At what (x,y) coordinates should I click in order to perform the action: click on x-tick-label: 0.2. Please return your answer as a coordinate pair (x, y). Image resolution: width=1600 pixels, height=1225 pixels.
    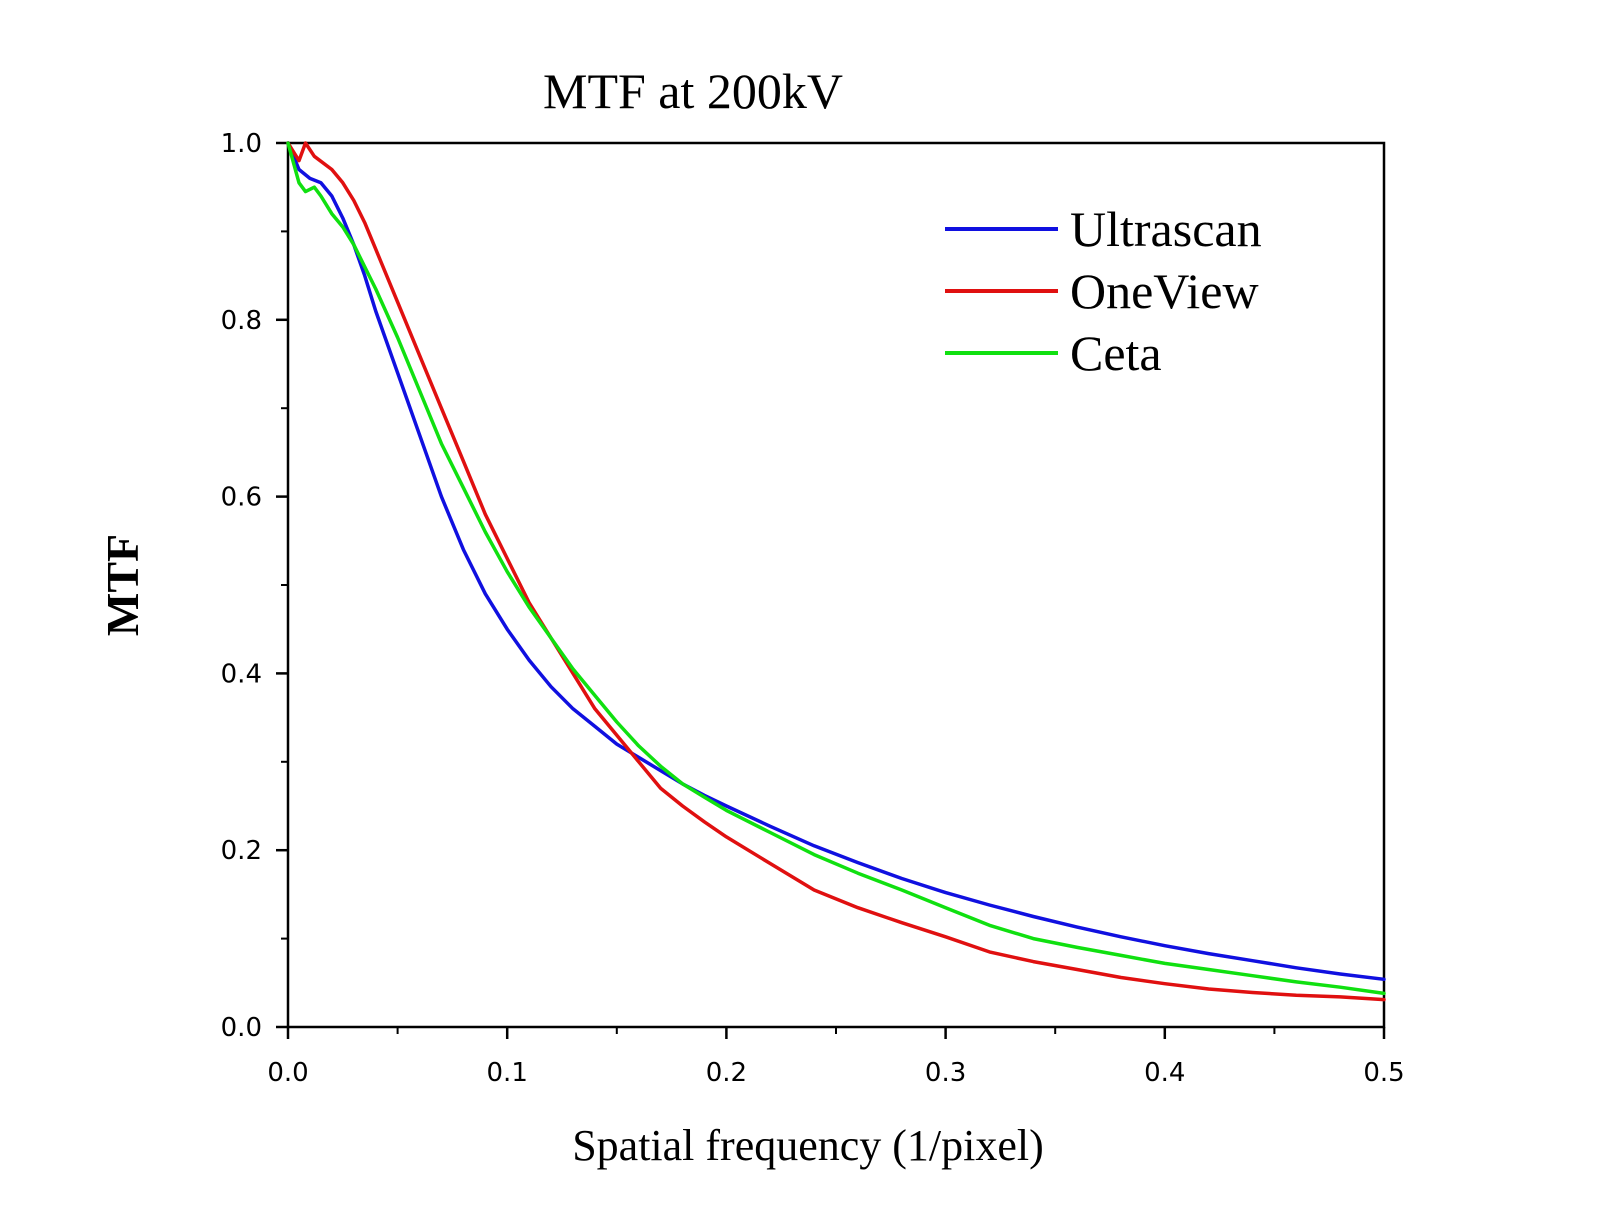
    Looking at the image, I should click on (726, 1073).